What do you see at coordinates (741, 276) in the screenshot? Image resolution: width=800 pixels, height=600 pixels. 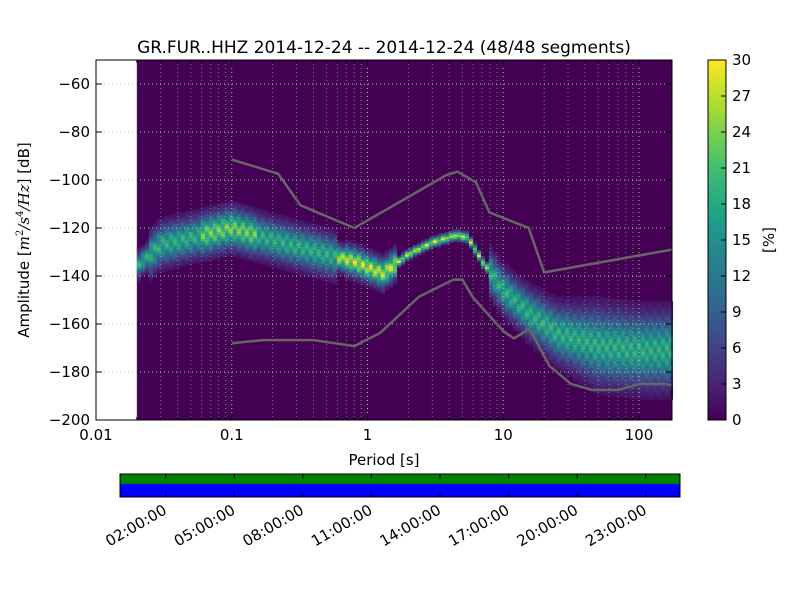 I see `colorbar-tick-label: 12` at bounding box center [741, 276].